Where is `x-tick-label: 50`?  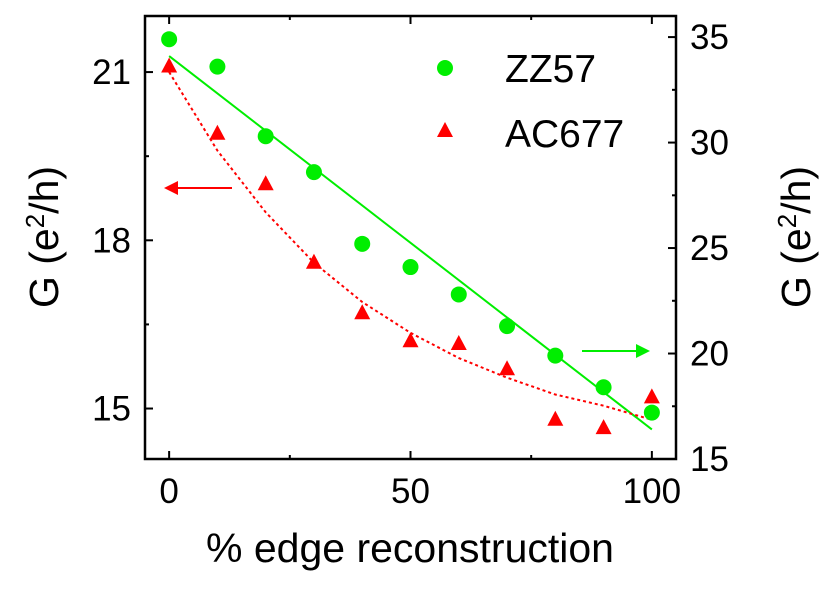
x-tick-label: 50 is located at coordinates (410, 491).